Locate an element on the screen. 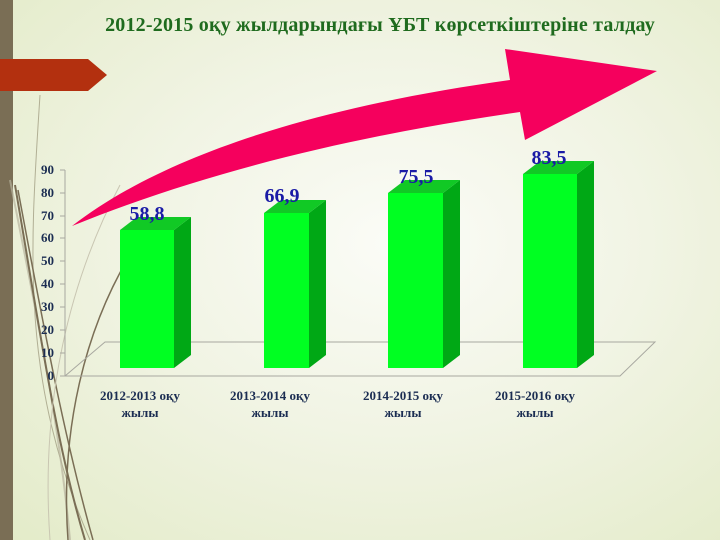 The width and height of the screenshot is (720, 540). x-label-3: 2014-2015 оқу жылы is located at coordinates (403, 404).